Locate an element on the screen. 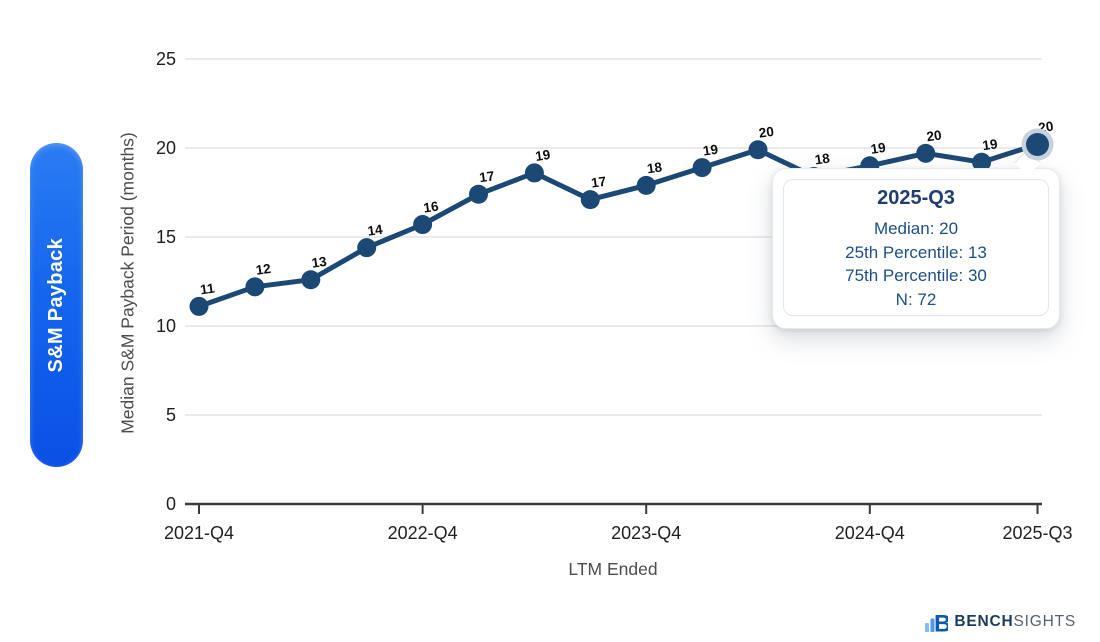 This screenshot has width=1100, height=642. data-point-2025-Q2 is located at coordinates (982, 162).